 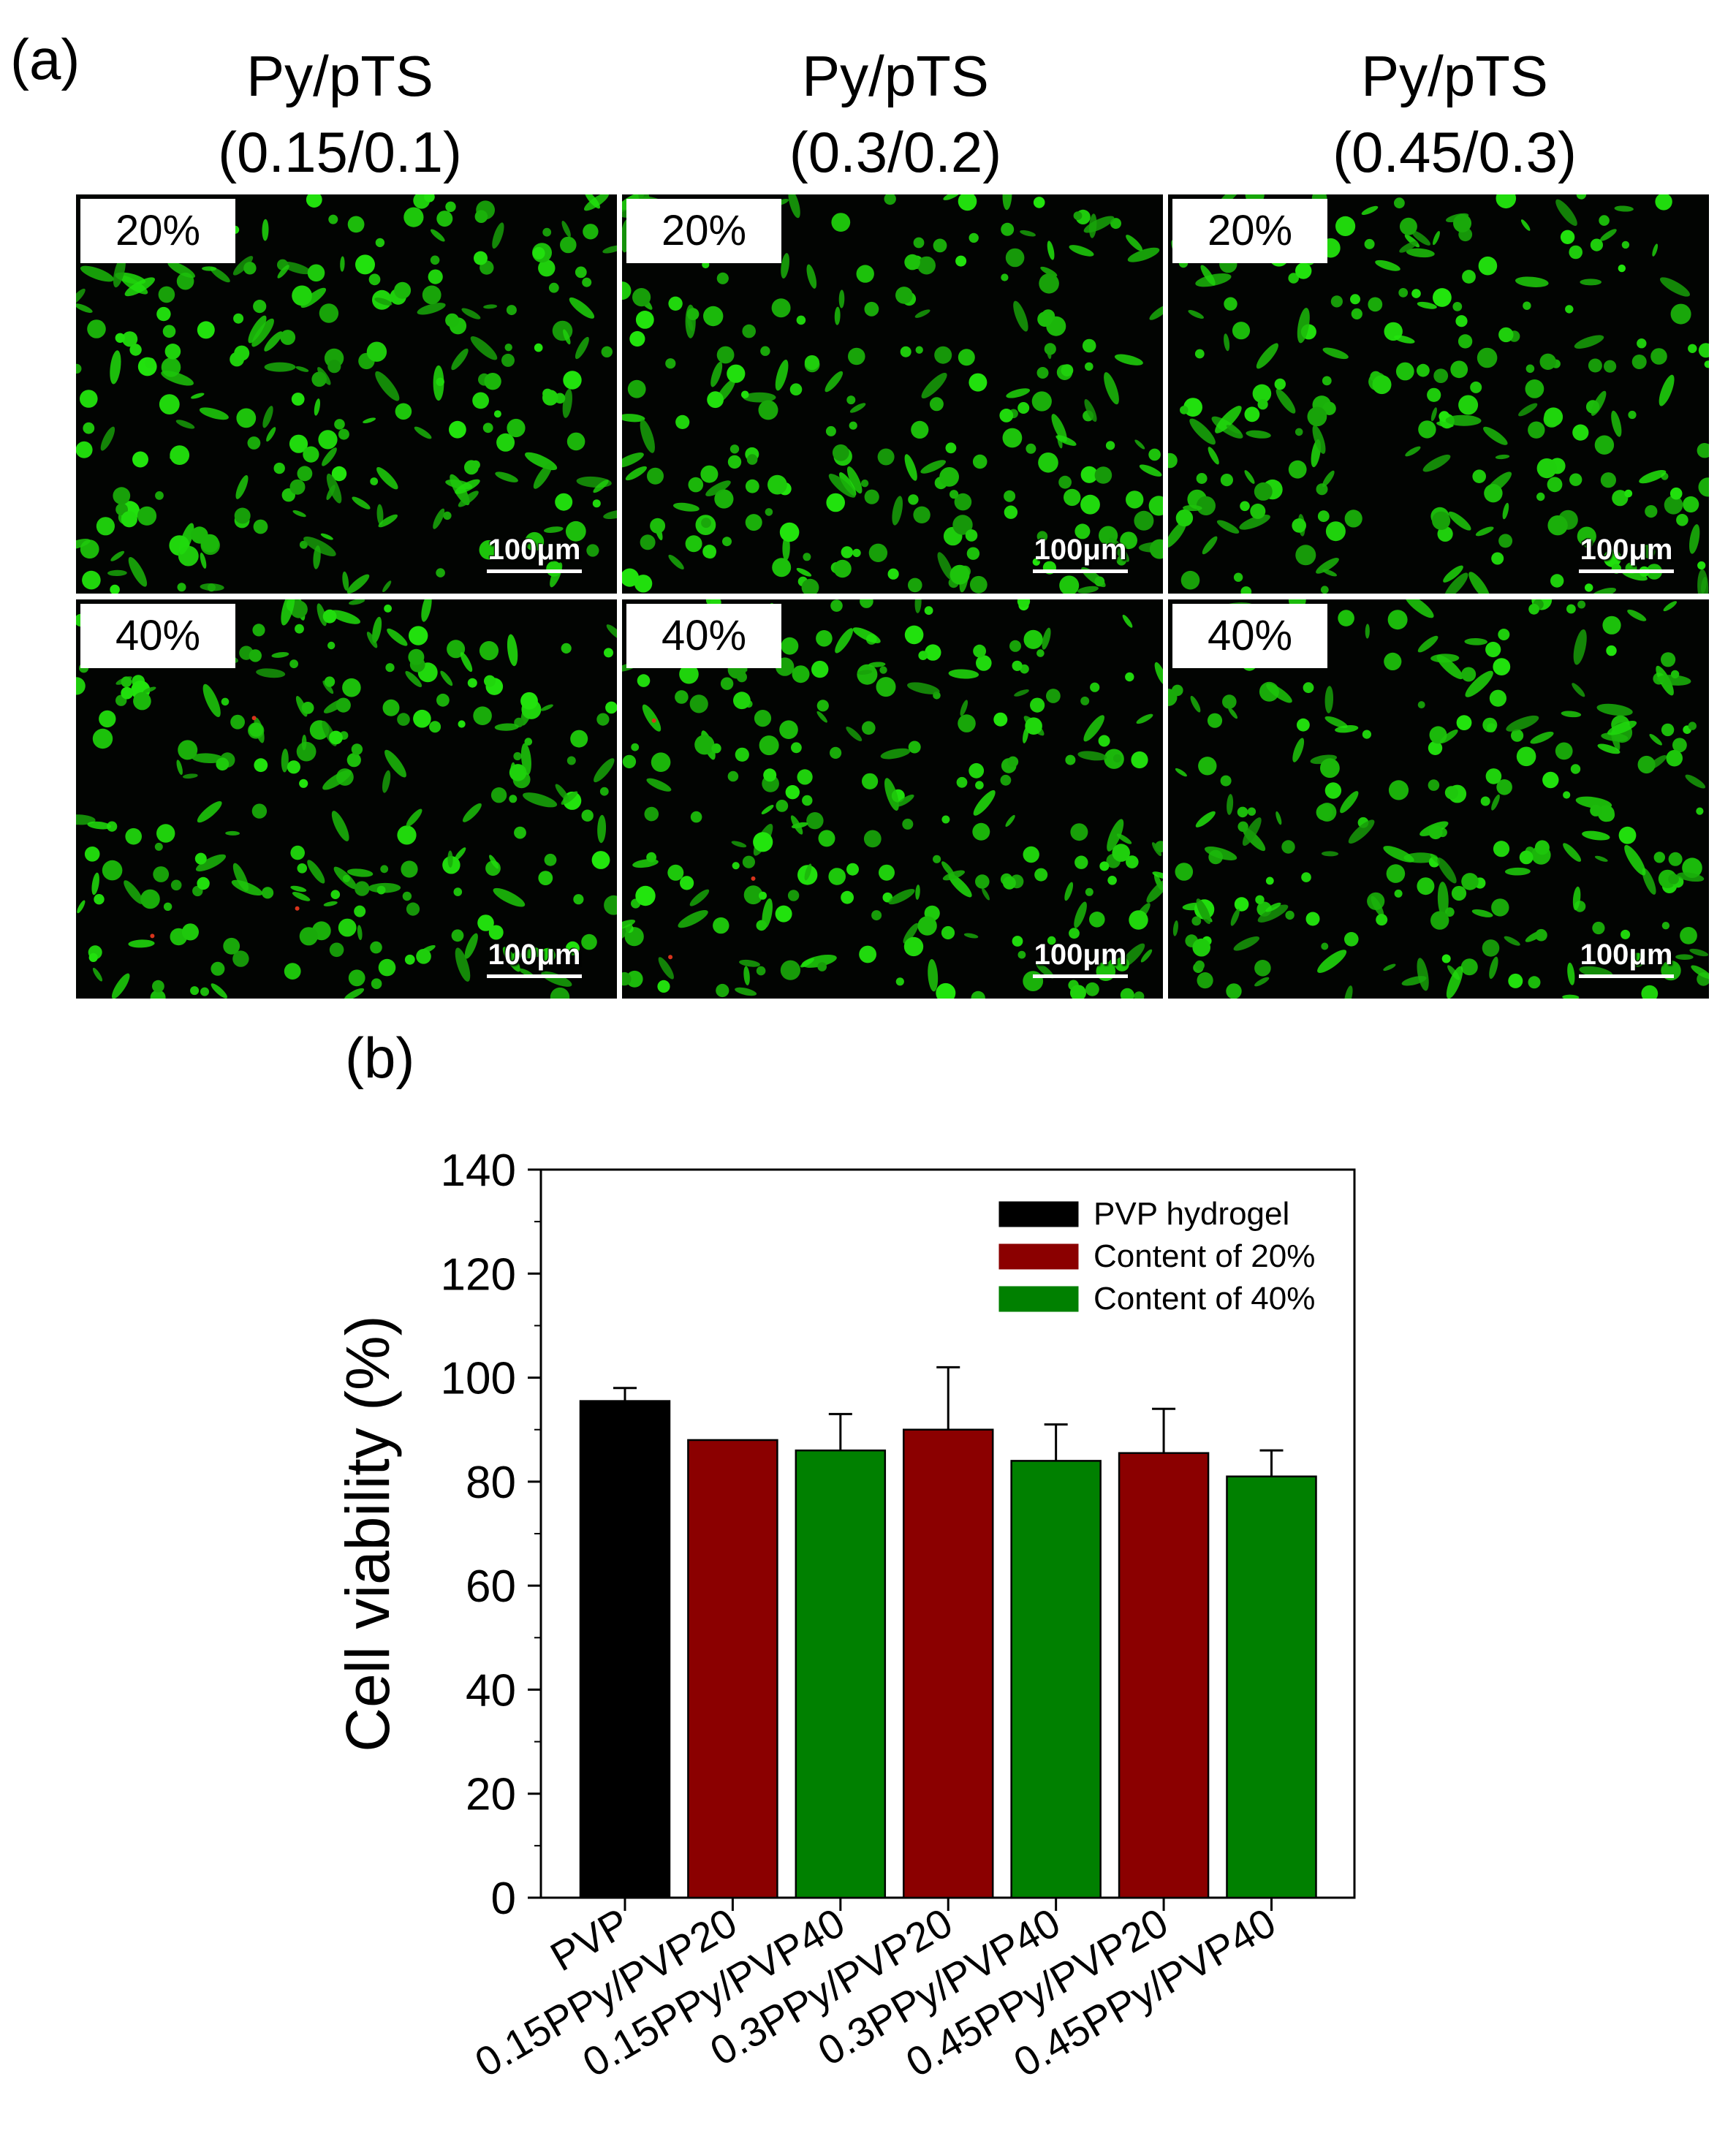 What do you see at coordinates (625, 1649) in the screenshot?
I see `bar-PVP` at bounding box center [625, 1649].